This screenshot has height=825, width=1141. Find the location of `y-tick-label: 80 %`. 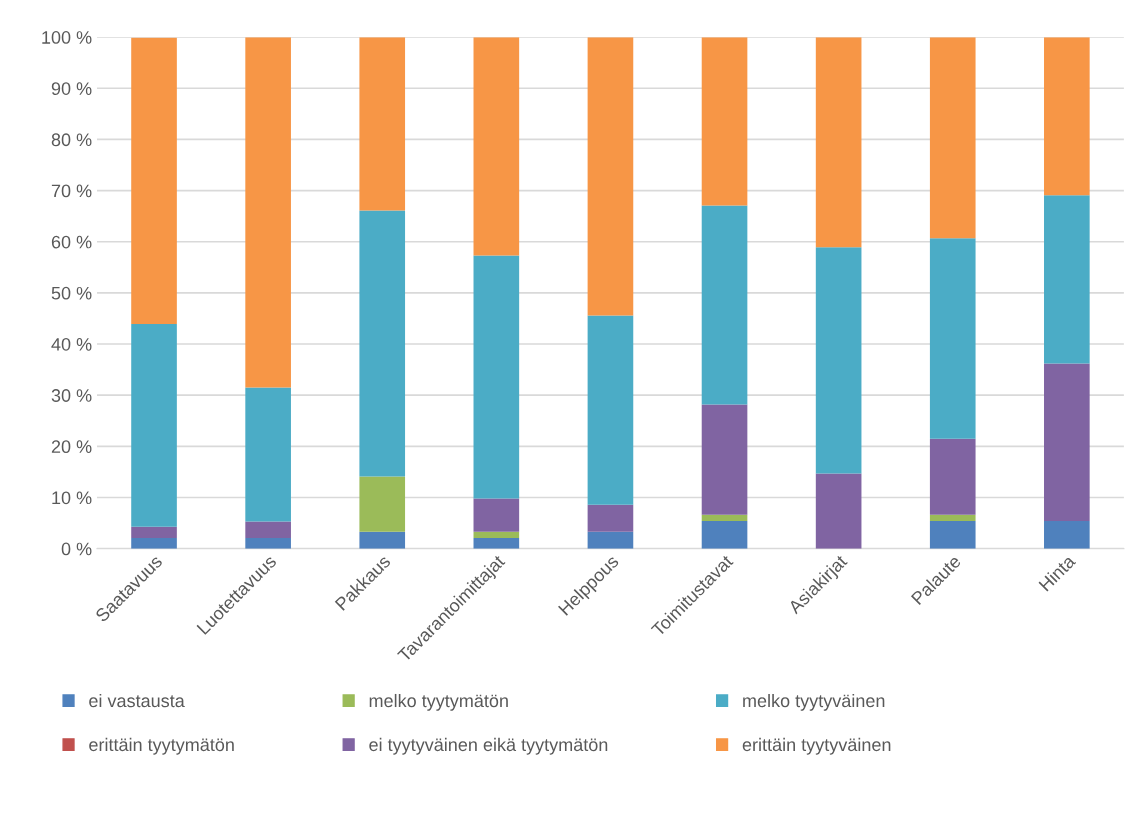

y-tick-label: 80 % is located at coordinates (71, 140).